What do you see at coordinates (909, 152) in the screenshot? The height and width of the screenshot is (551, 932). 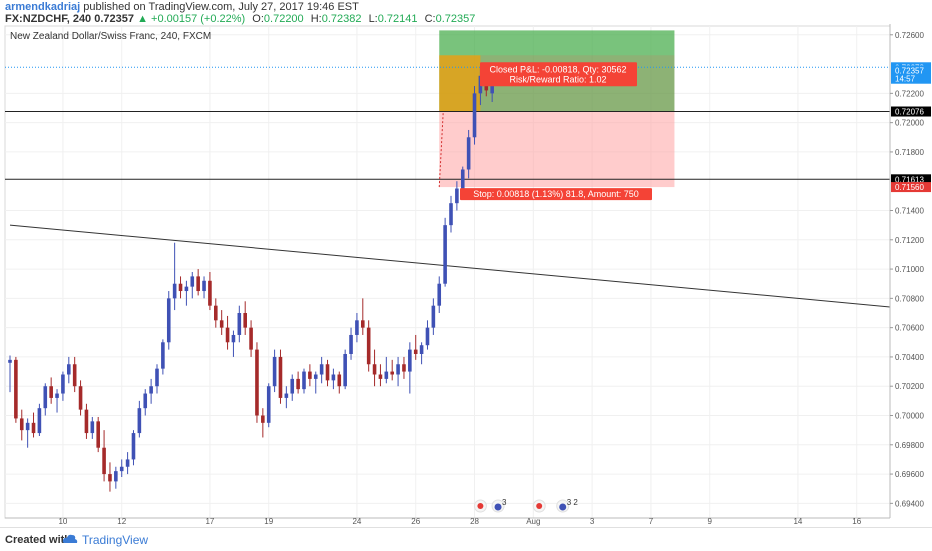 I see `price-tick-label: 0.71800` at bounding box center [909, 152].